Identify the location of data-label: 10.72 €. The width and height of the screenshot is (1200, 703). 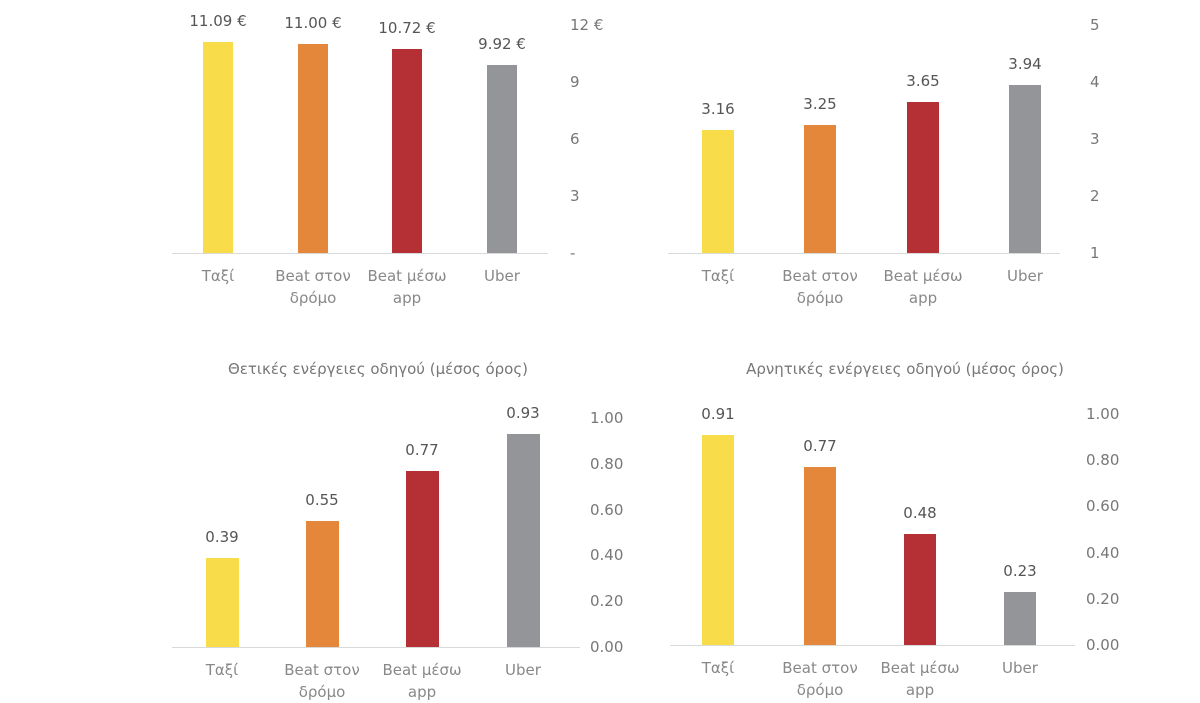
(407, 28).